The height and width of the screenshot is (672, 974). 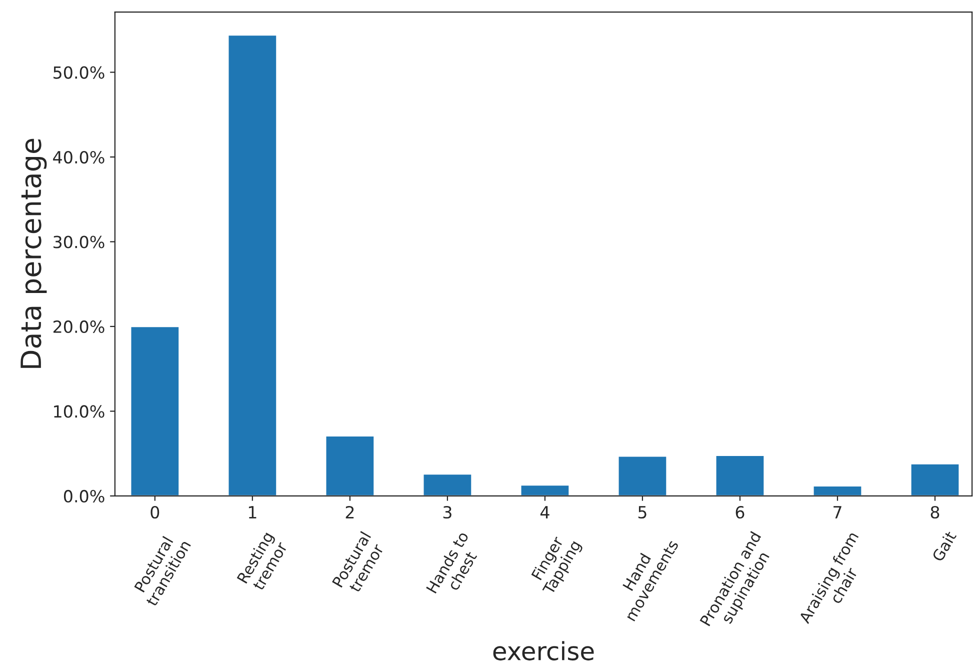 What do you see at coordinates (84, 496) in the screenshot?
I see `y-tick-label: 0.0%` at bounding box center [84, 496].